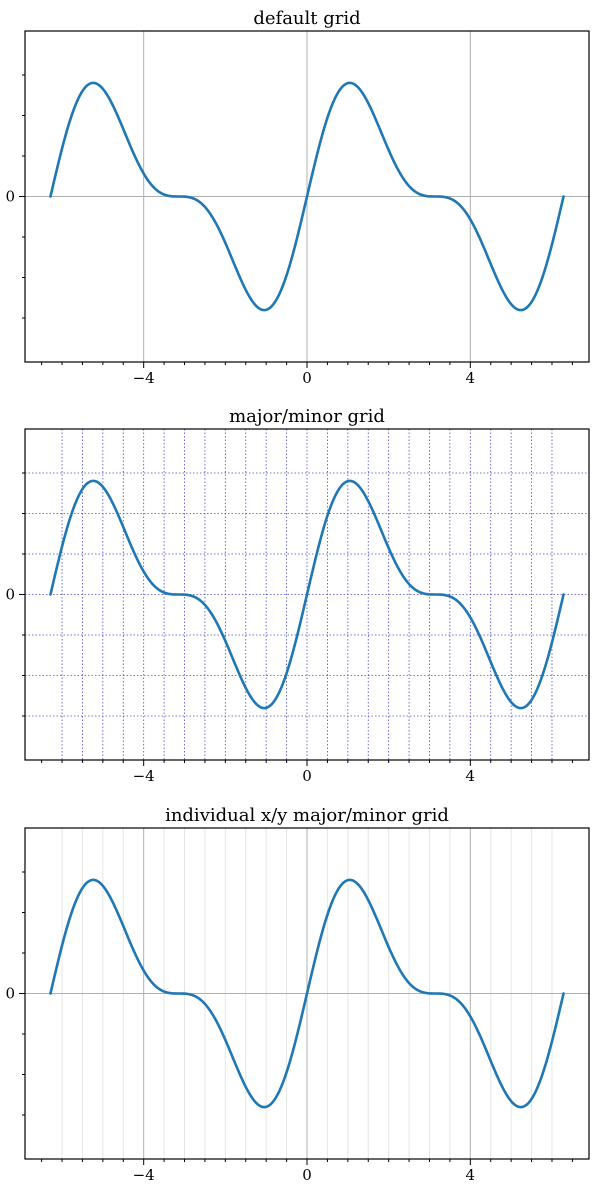 This screenshot has width=598, height=1191. I want to click on chart-title: individual x/y major/minor grid, so click(307, 815).